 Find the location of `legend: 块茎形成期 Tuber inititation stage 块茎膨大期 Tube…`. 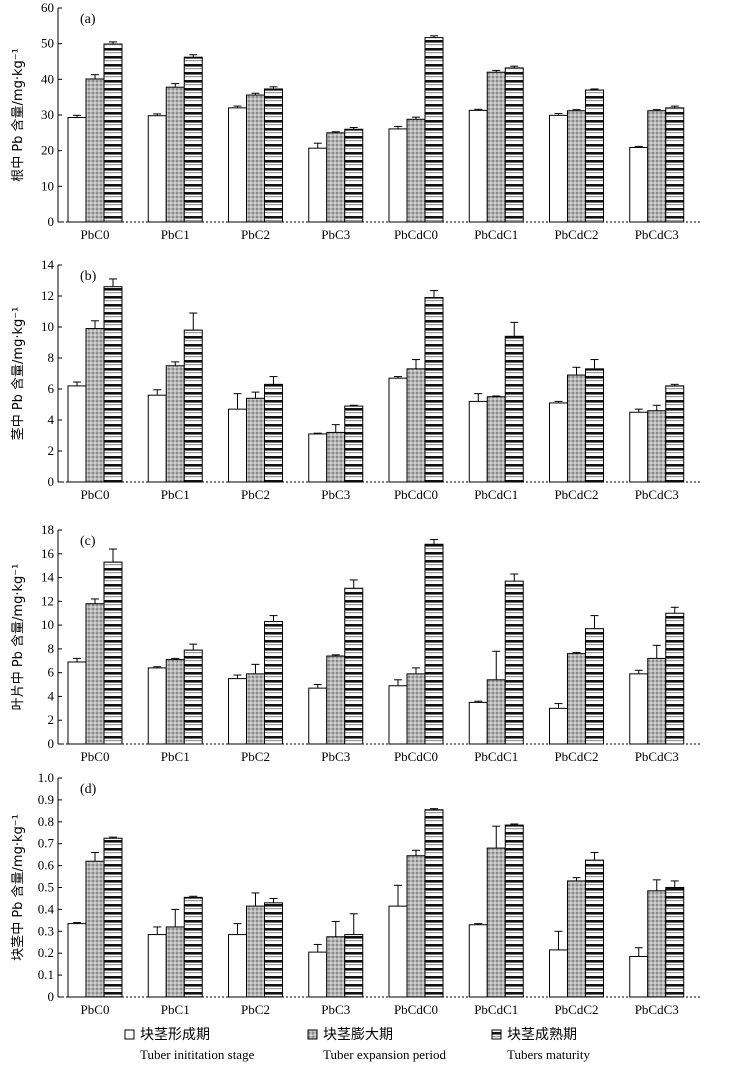

legend: 块茎形成期 Tuber inititation stage 块茎膨大期 Tube… is located at coordinates (357, 1044).